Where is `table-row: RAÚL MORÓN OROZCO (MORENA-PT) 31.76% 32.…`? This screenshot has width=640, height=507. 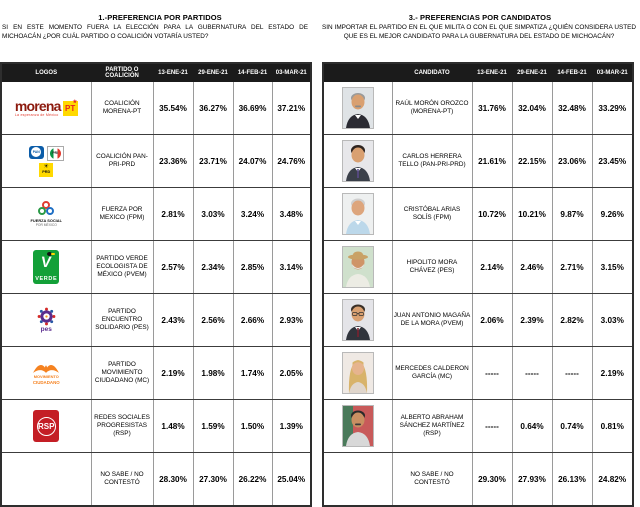 table-row: RAÚL MORÓN OROZCO (MORENA-PT) 31.76% 32.… is located at coordinates (478, 108).